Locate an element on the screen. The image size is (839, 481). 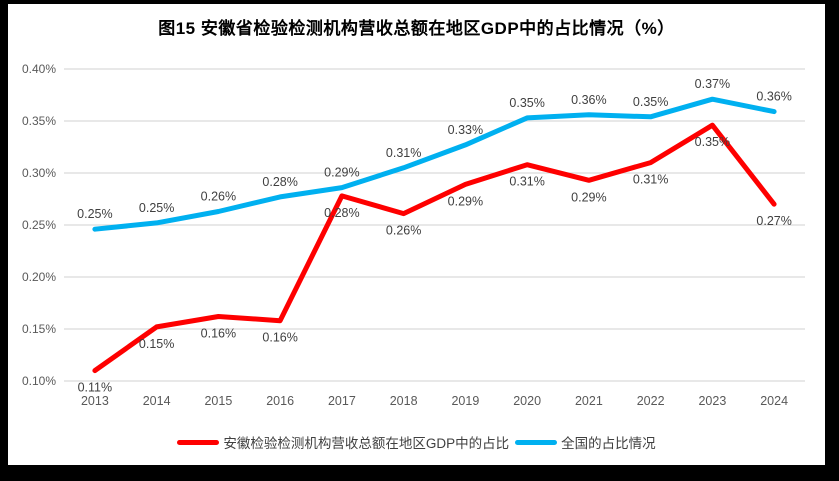
x-axis-tick-label: 2019 is located at coordinates (465, 401).